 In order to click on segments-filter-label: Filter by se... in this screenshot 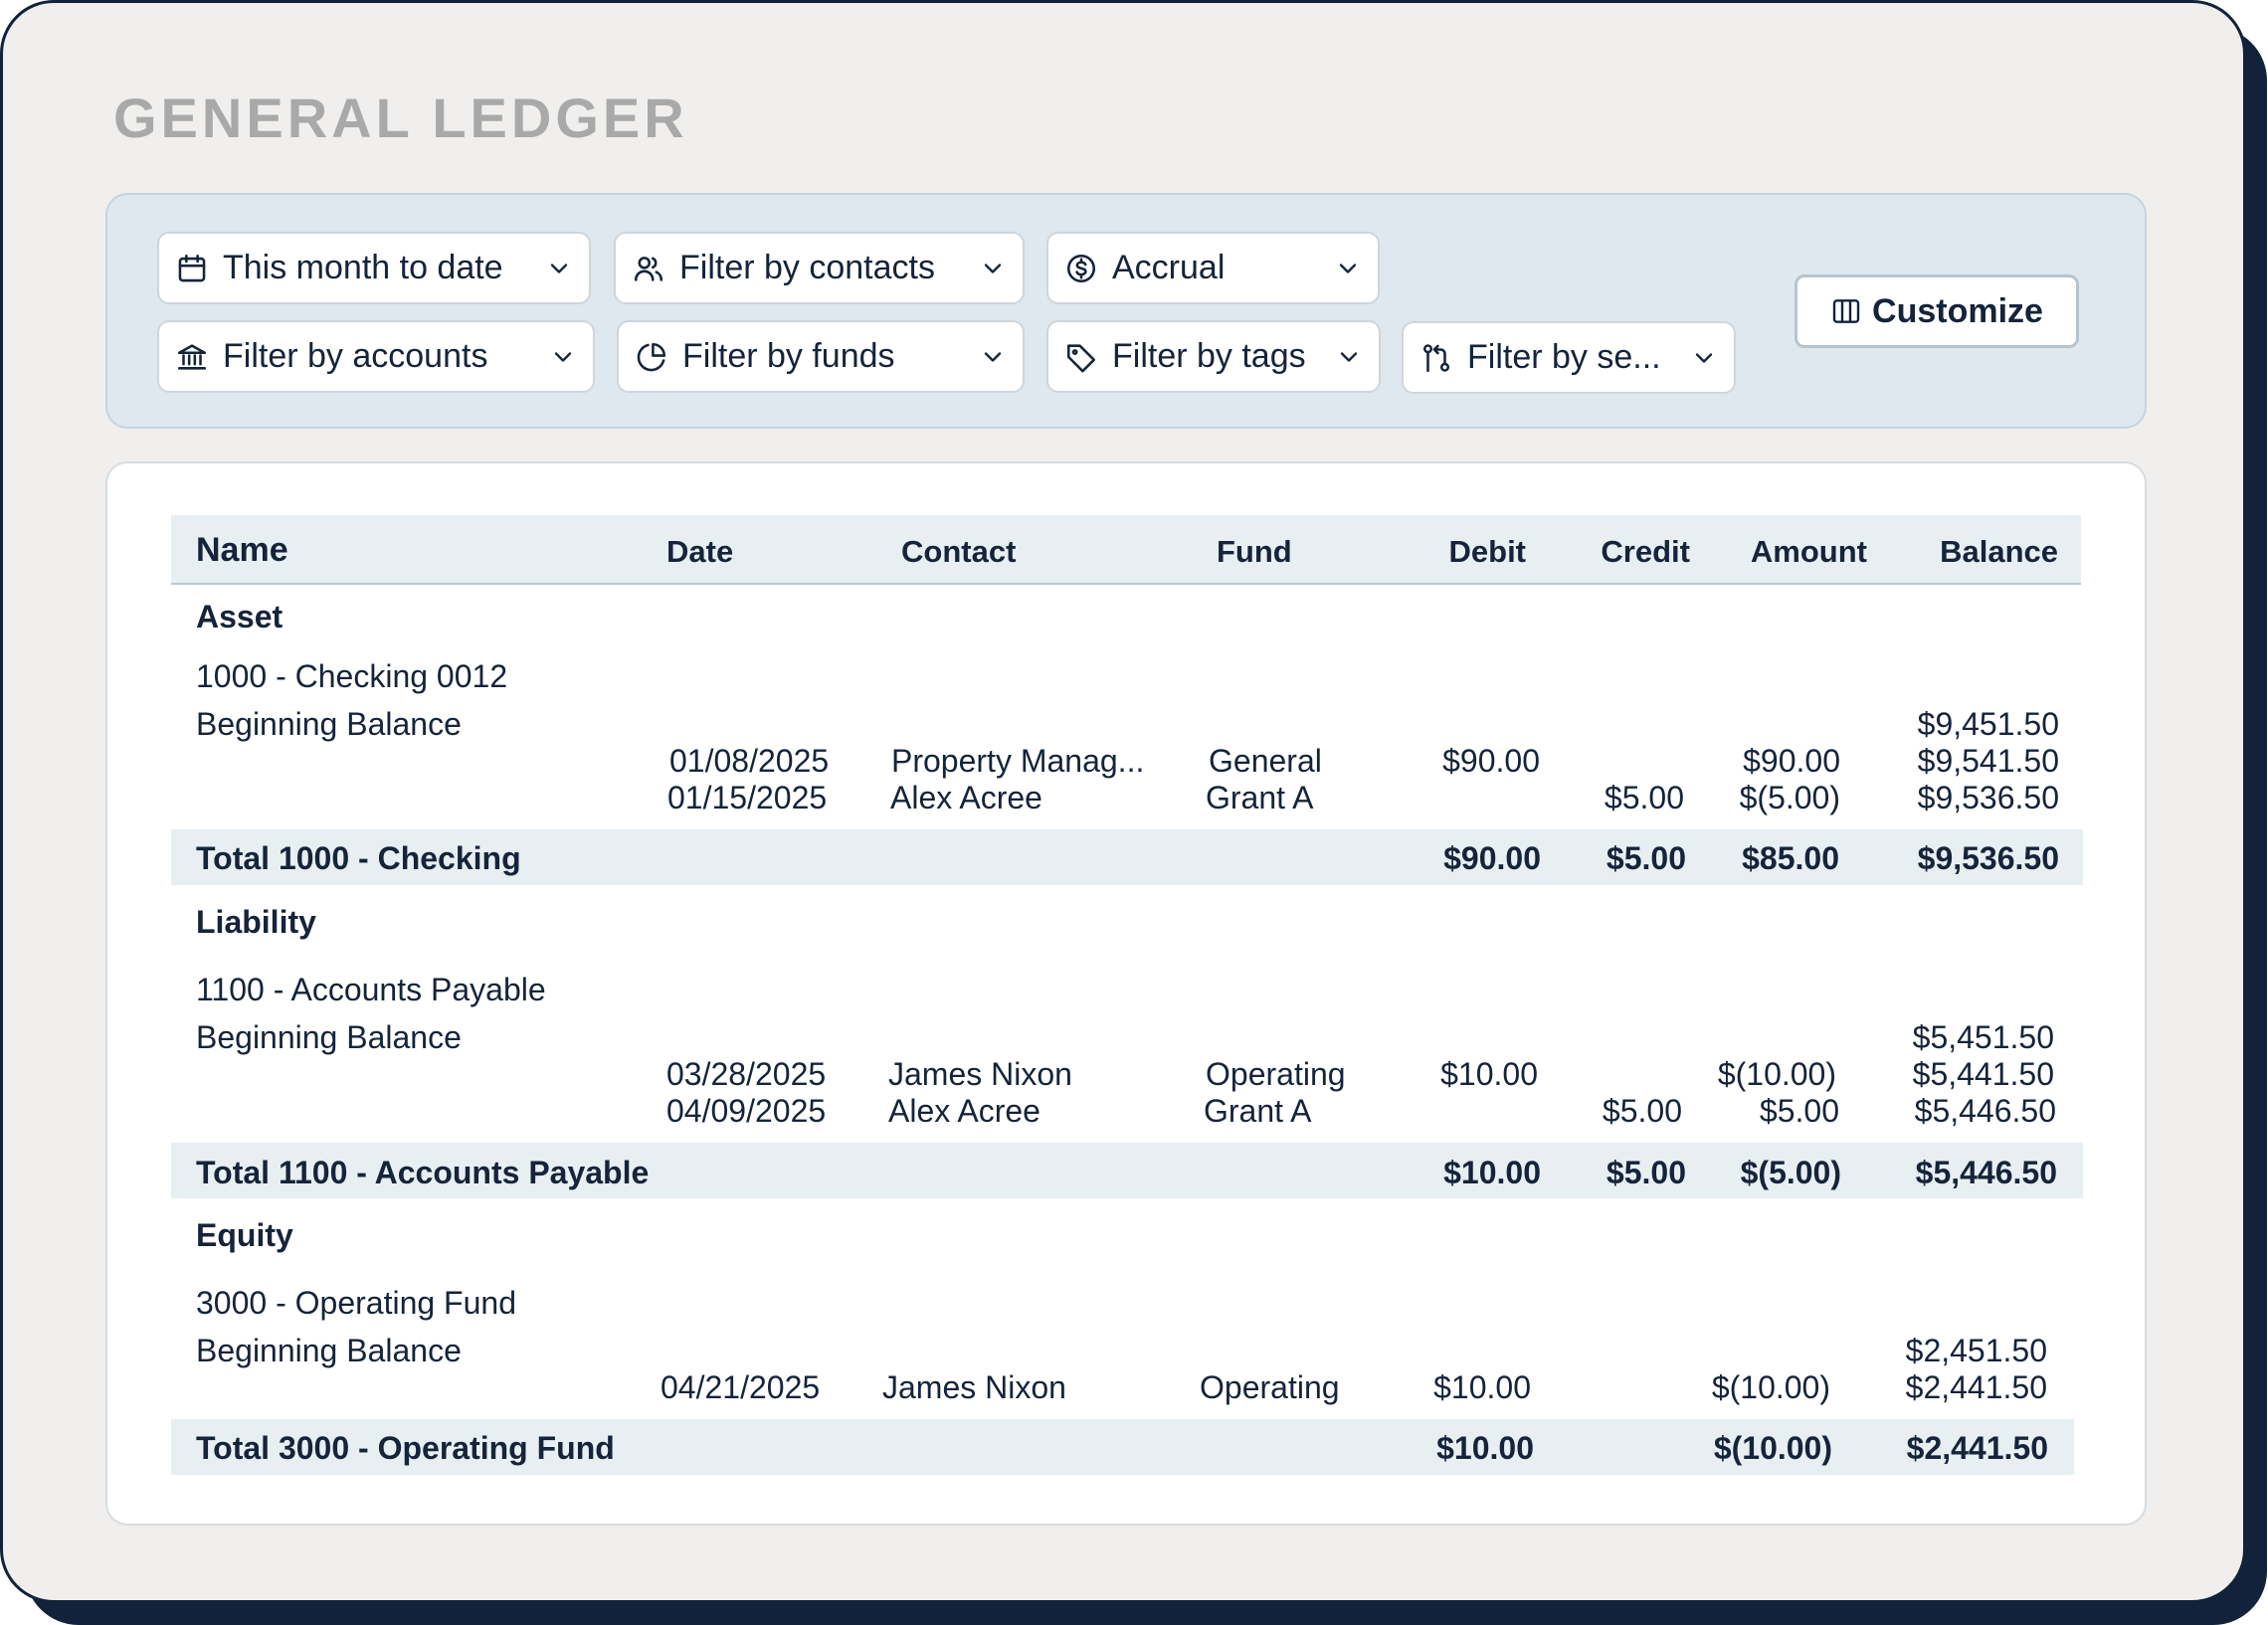, I will do `click(1564, 357)`.